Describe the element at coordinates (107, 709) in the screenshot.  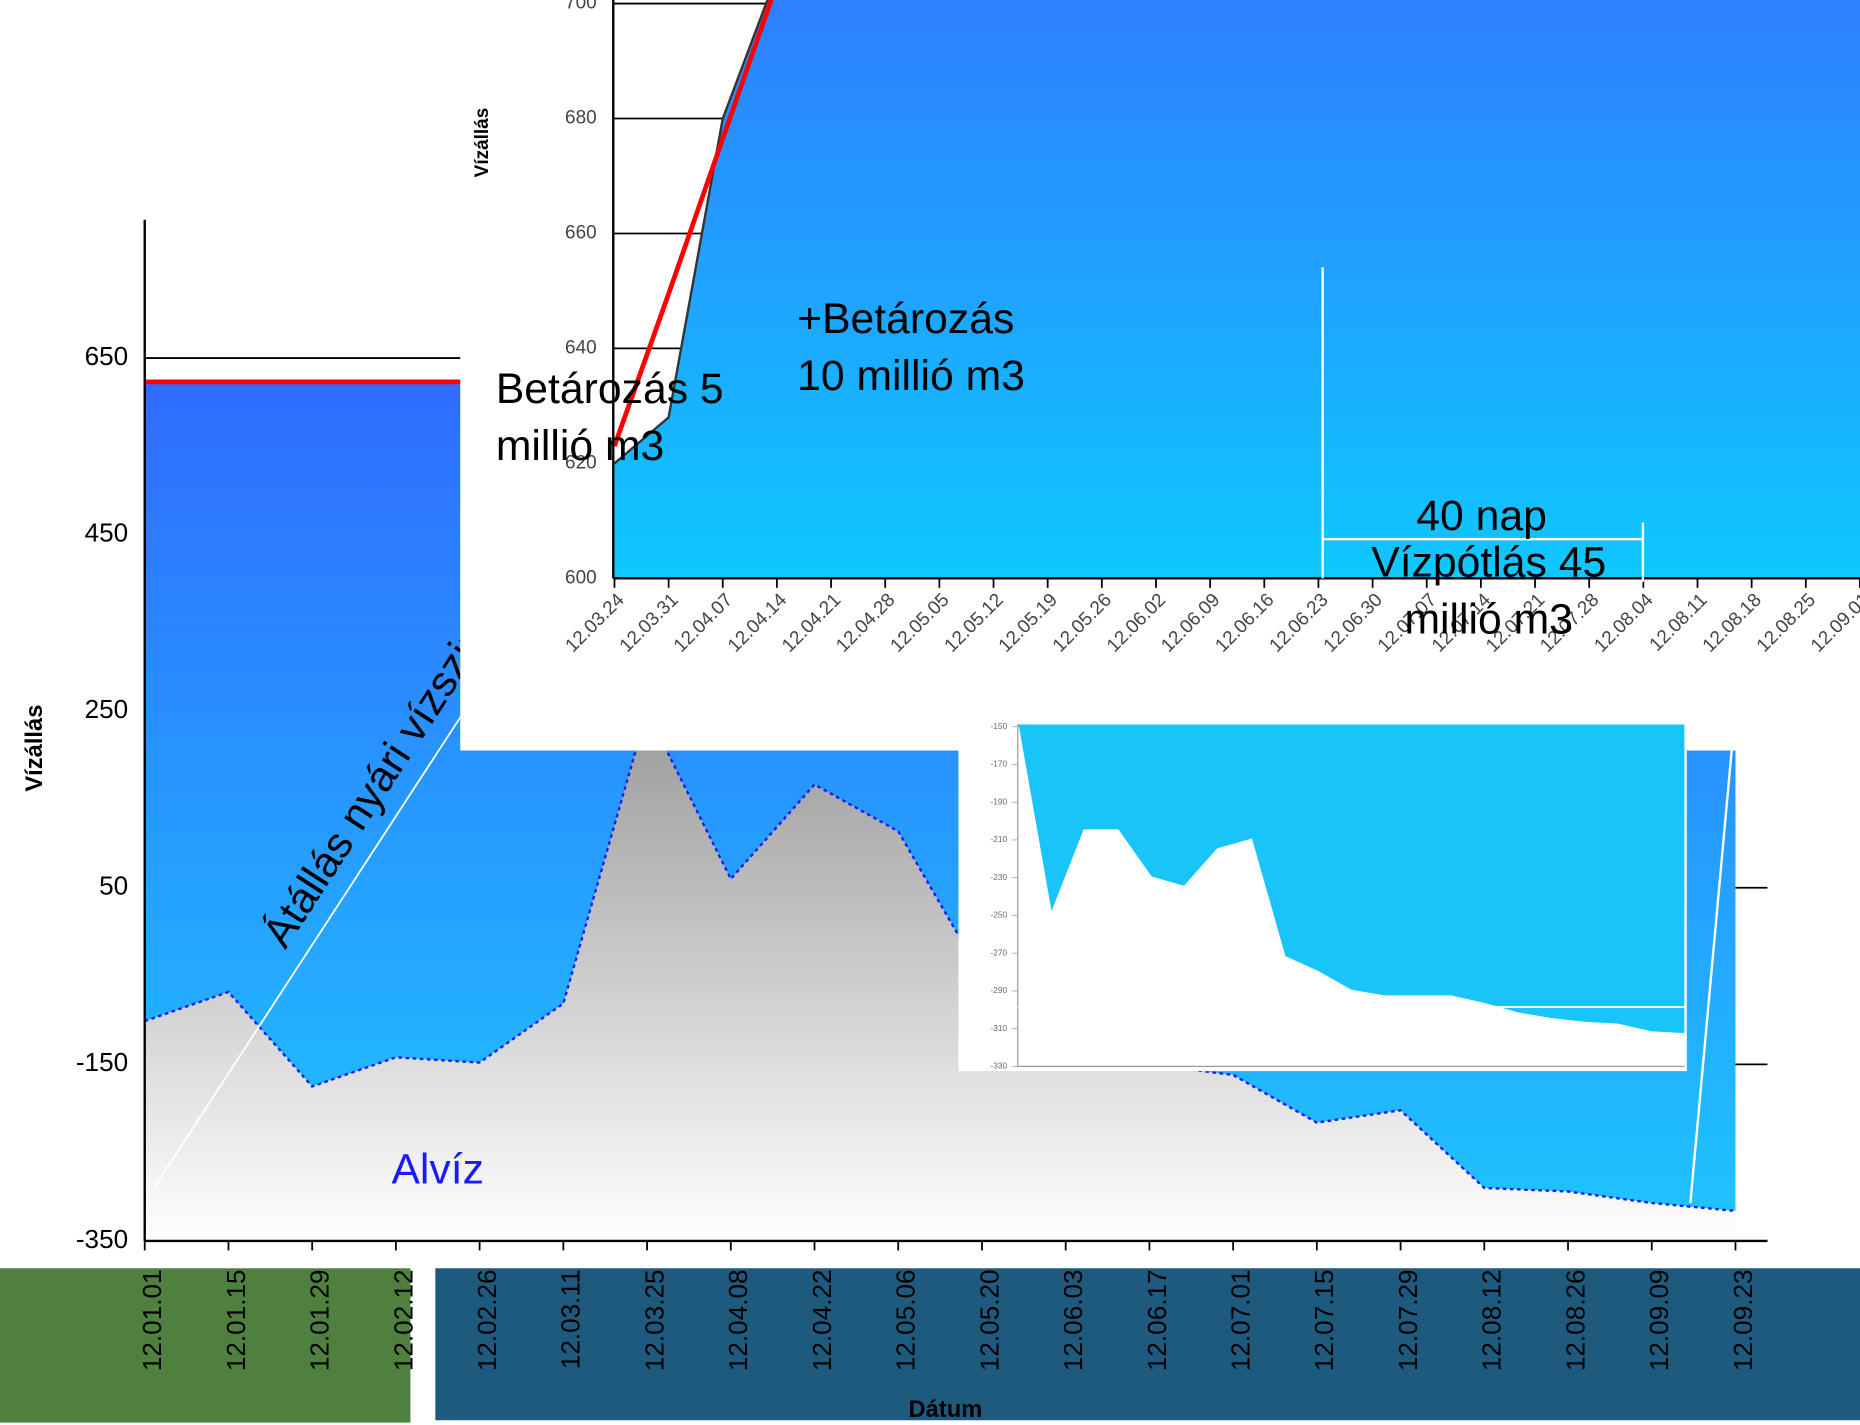
I see `y-tick-label: 250` at that location.